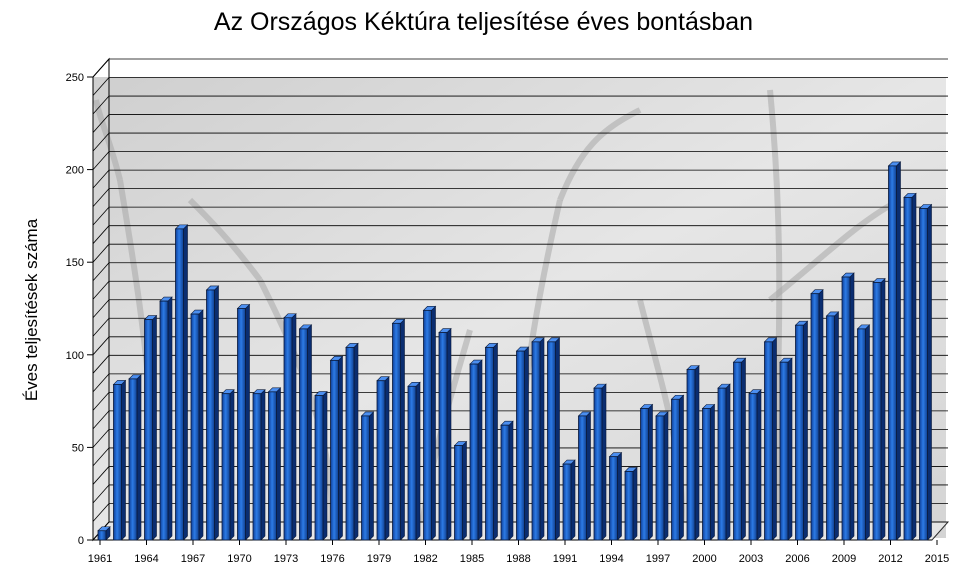 The width and height of the screenshot is (967, 576). I want to click on x-tick-label: 2015, so click(937, 559).